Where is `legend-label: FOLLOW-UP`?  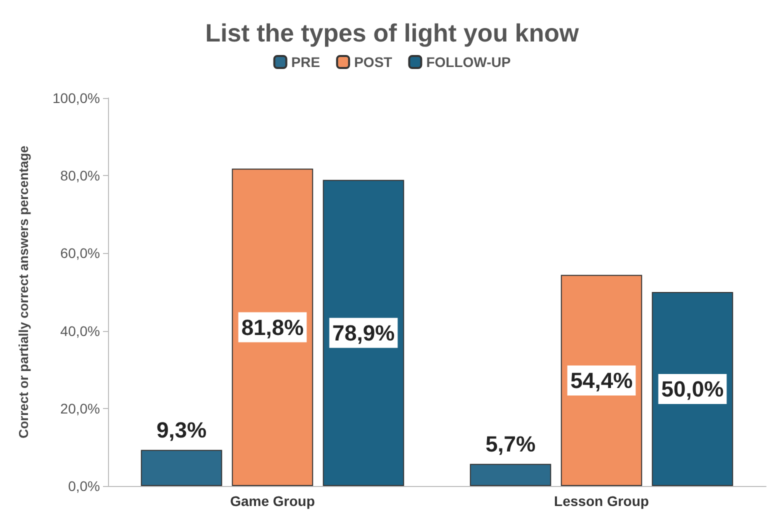 legend-label: FOLLOW-UP is located at coordinates (468, 62).